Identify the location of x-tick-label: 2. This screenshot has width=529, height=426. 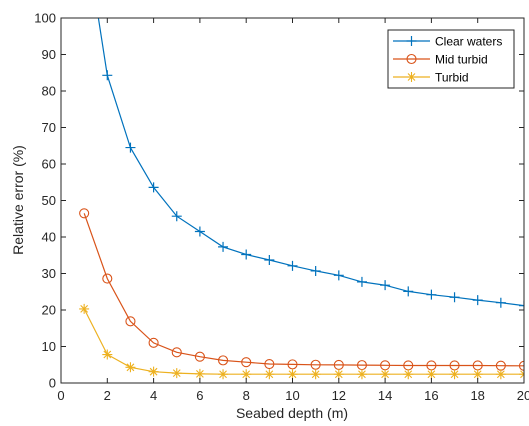
(107, 395).